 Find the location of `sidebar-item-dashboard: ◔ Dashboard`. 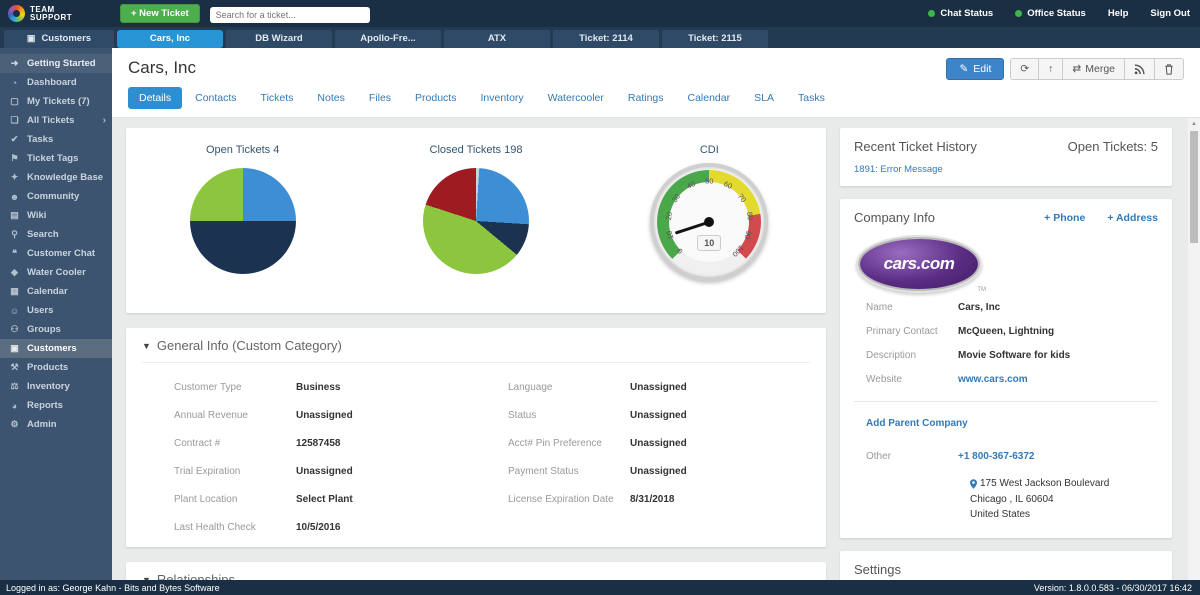

sidebar-item-dashboard: ◔ Dashboard is located at coordinates (56, 82).